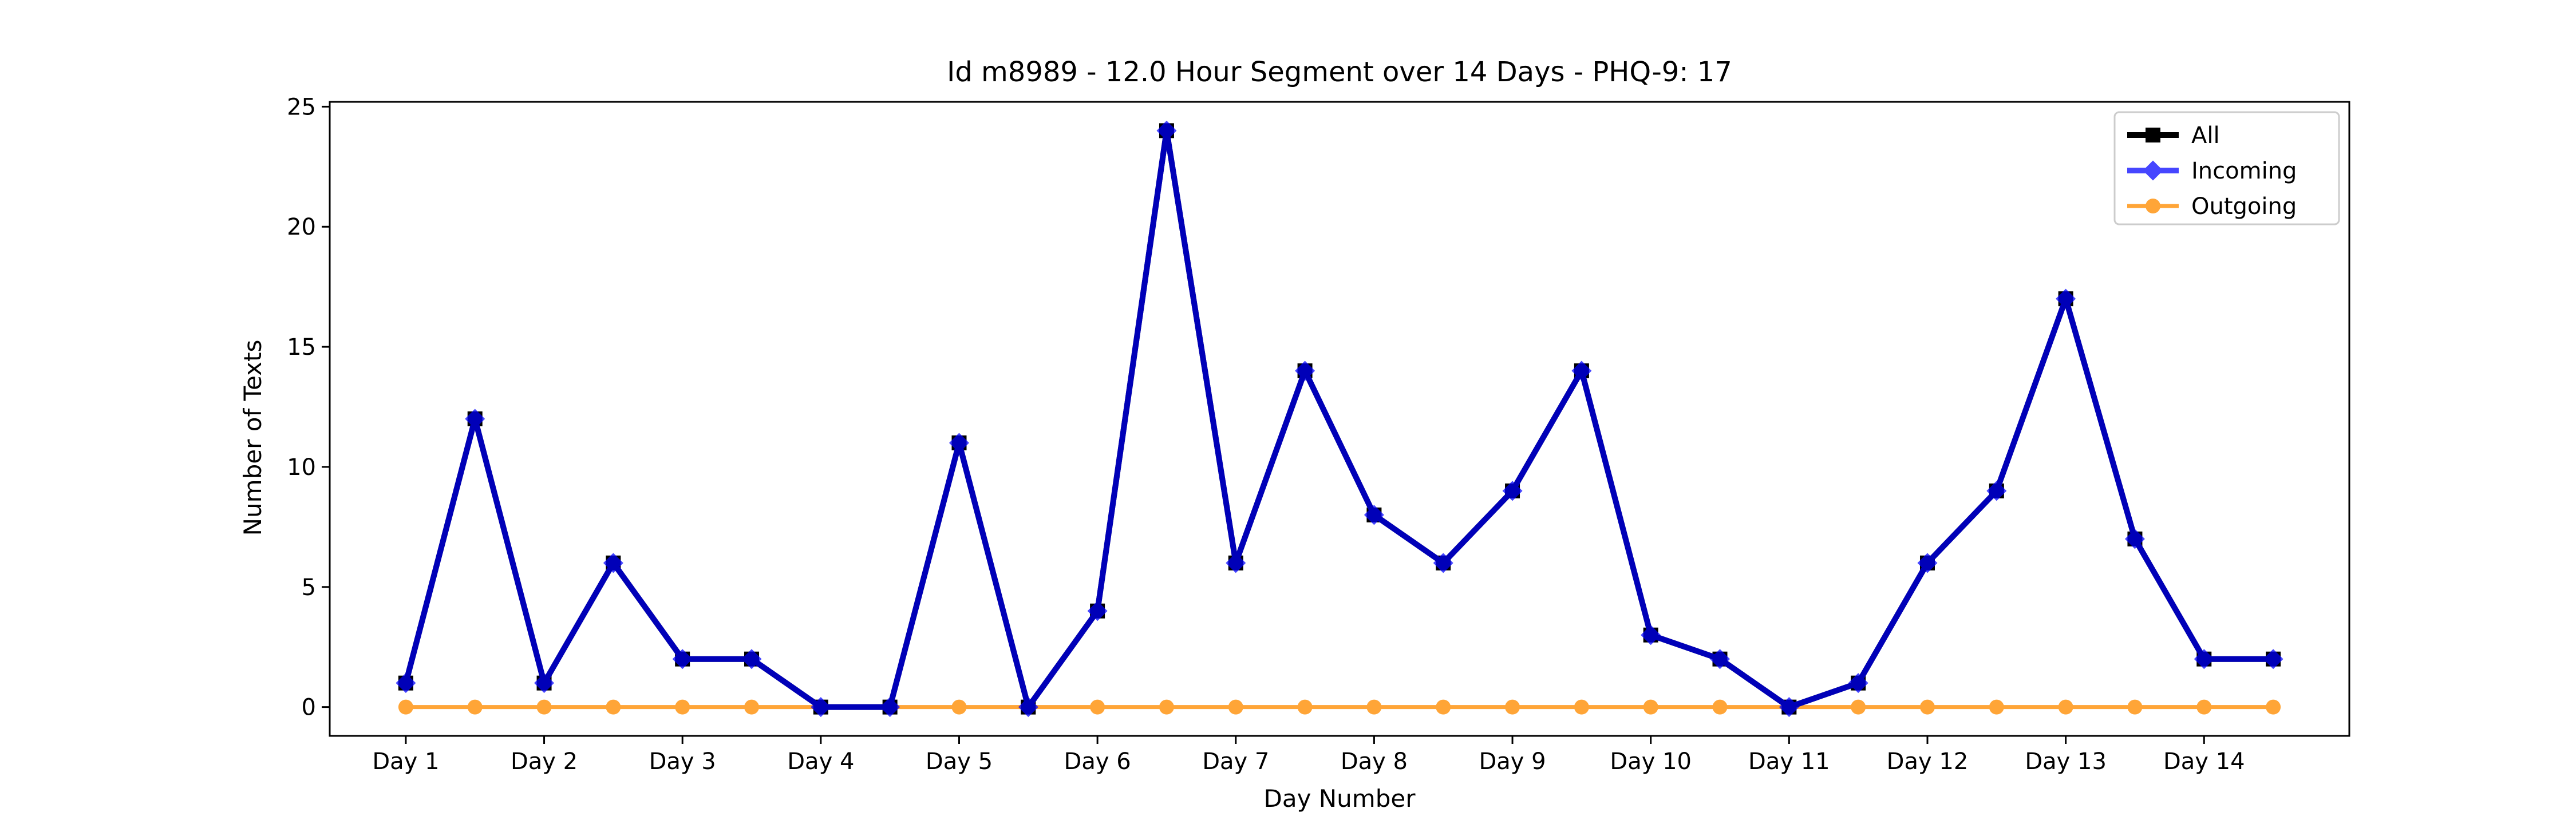 This screenshot has width=2576, height=824. Describe the element at coordinates (2205, 135) in the screenshot. I see `legend-label-all: All` at that location.